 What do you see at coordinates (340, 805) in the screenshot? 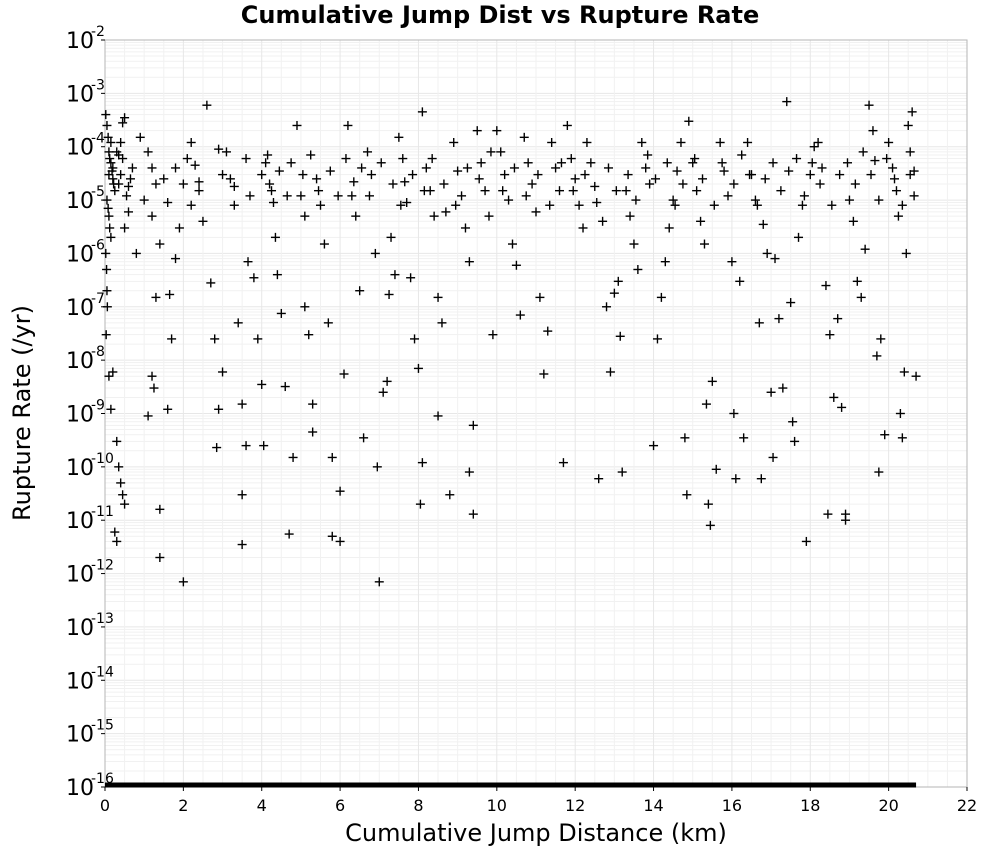
I see `x-tick-label: 6` at bounding box center [340, 805].